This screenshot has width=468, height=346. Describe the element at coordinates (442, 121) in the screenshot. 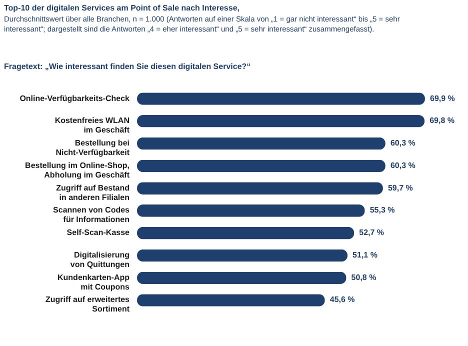

I see `data-label: 69,8 %` at that location.